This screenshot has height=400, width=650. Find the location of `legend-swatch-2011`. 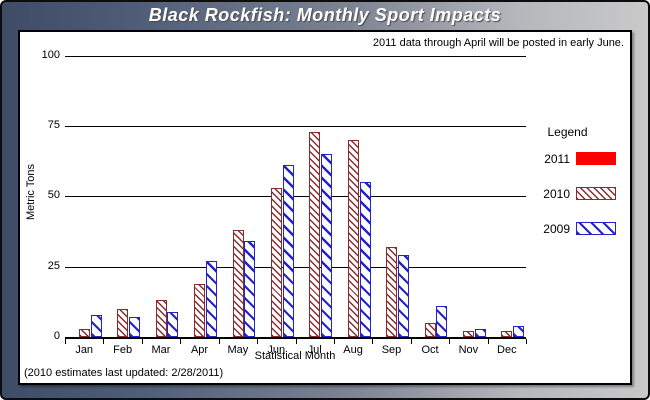

legend-swatch-2011 is located at coordinates (596, 158).